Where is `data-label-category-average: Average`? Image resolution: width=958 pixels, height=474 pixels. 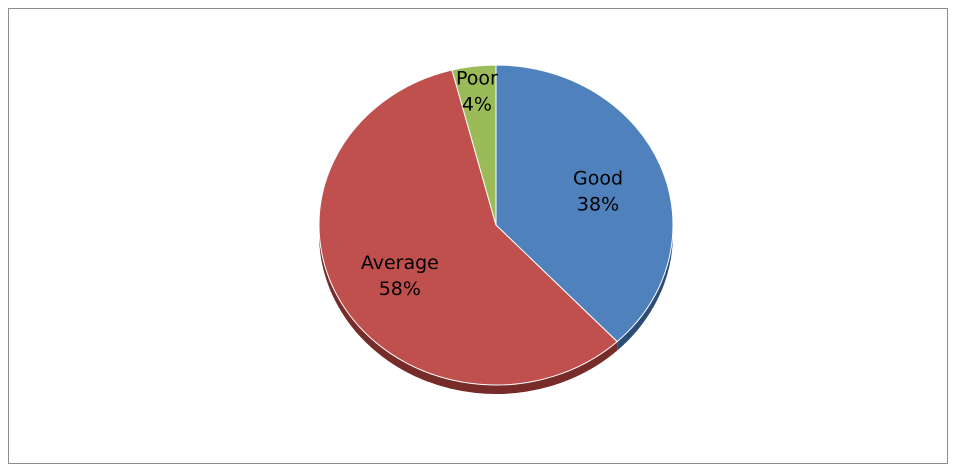
data-label-category-average: Average is located at coordinates (400, 263).